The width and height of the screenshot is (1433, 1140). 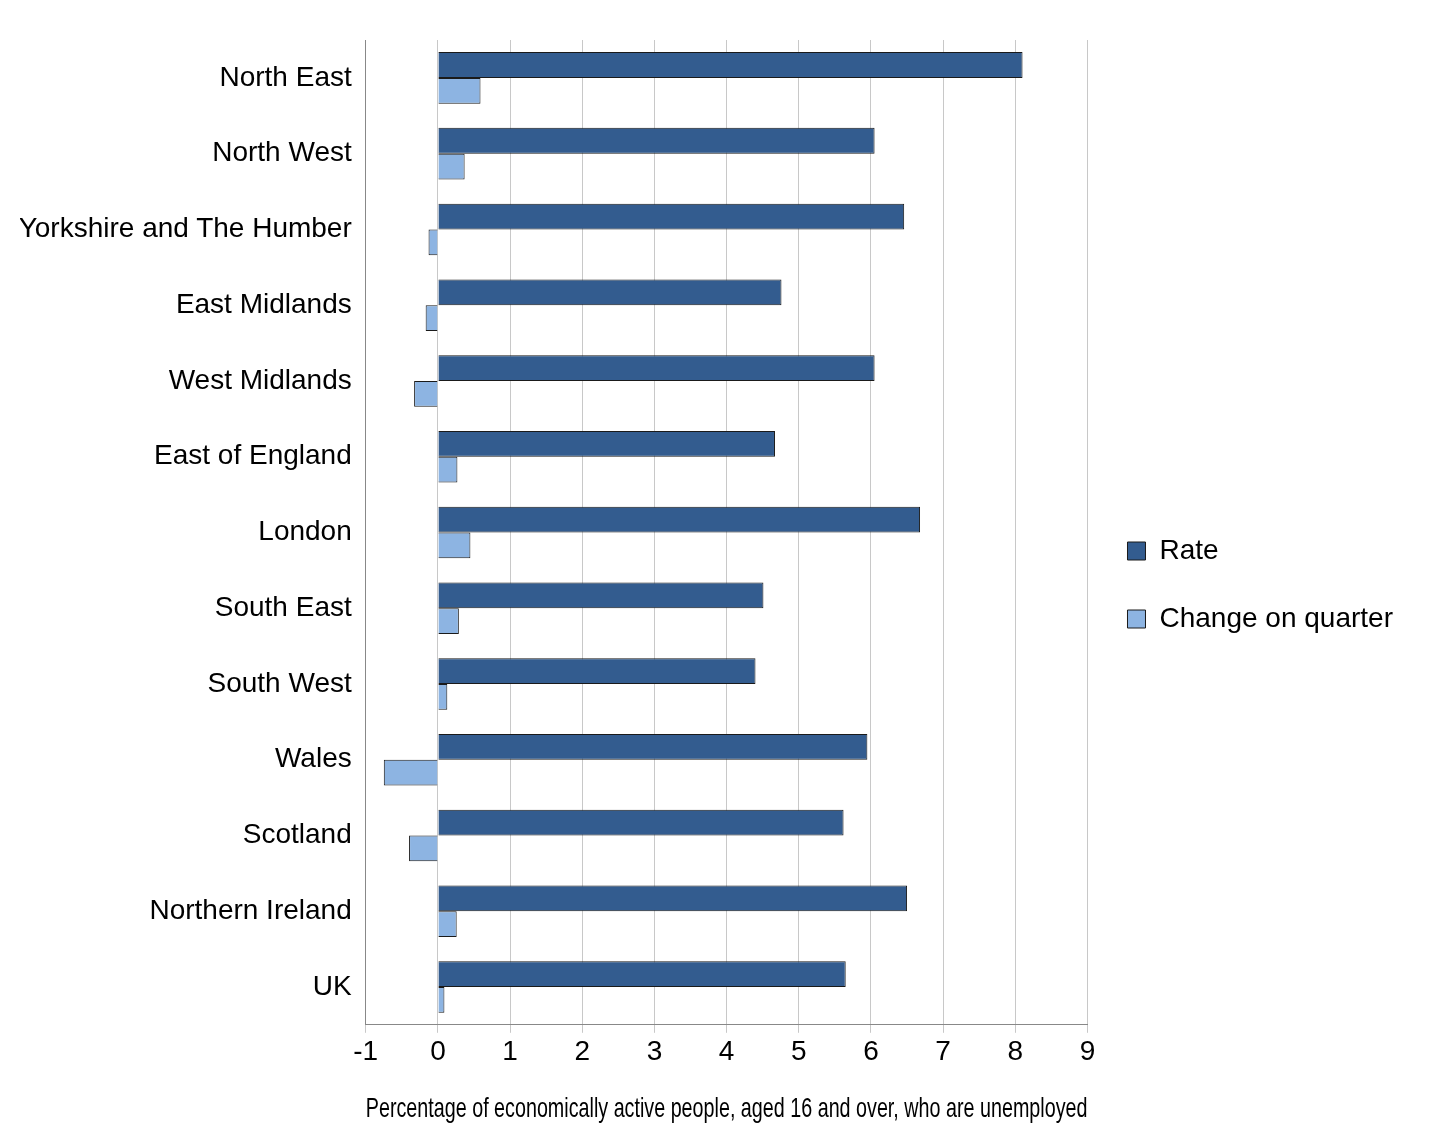 I want to click on x-tick-label: 7, so click(x=943, y=1051).